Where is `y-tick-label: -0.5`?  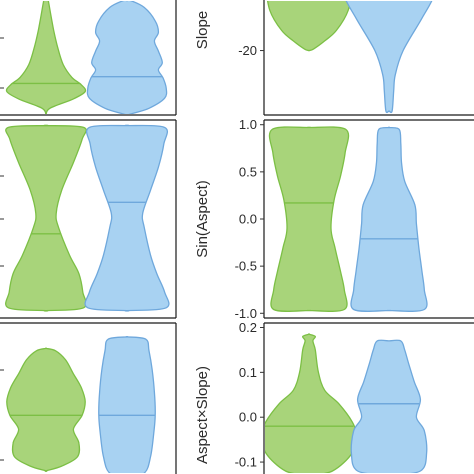
y-tick-label: -0.5 is located at coordinates (246, 266).